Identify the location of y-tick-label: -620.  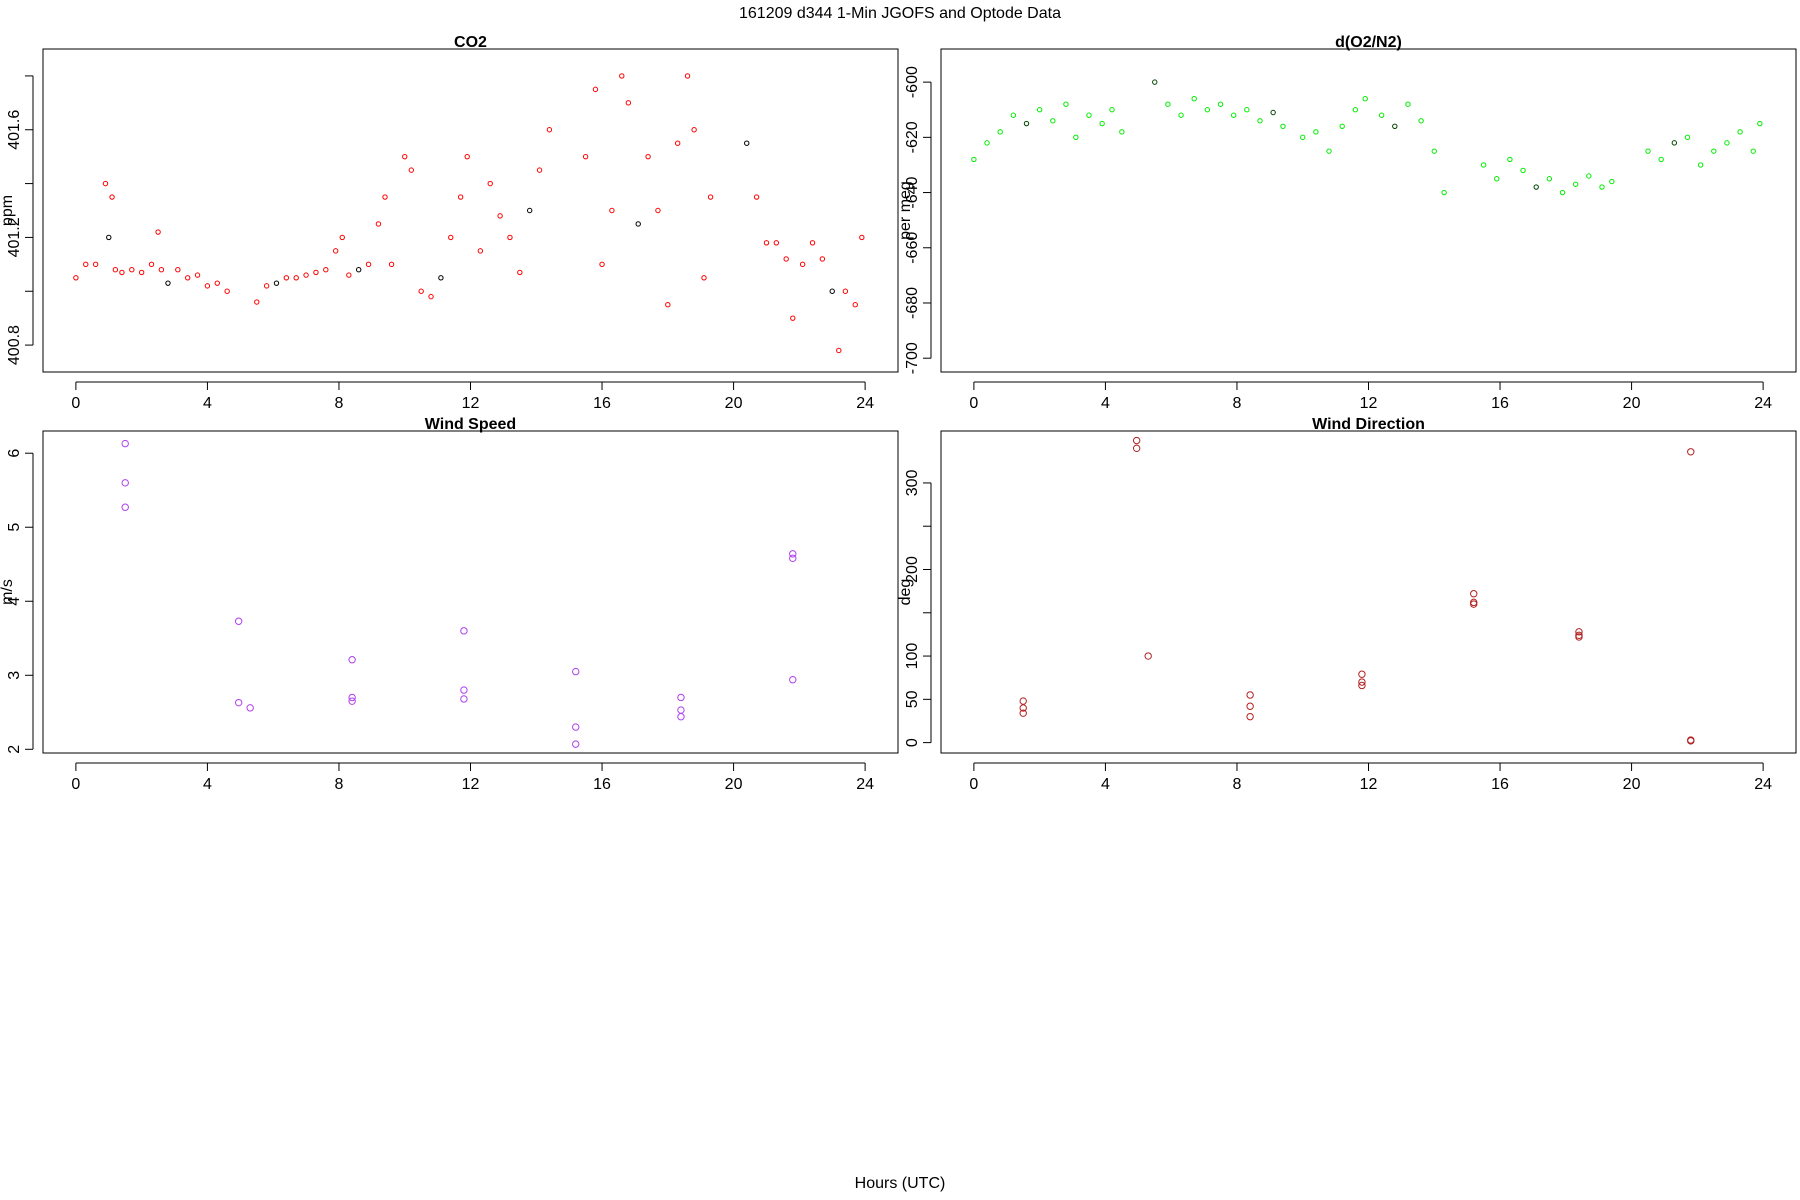
(912, 137).